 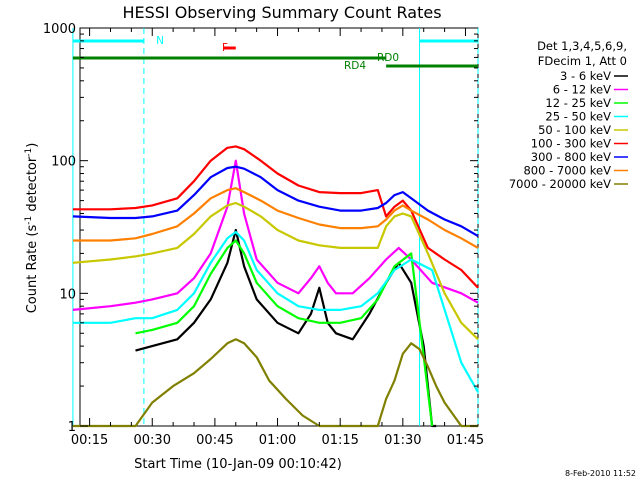 I want to click on x-tick-label: 00:30, so click(x=152, y=440).